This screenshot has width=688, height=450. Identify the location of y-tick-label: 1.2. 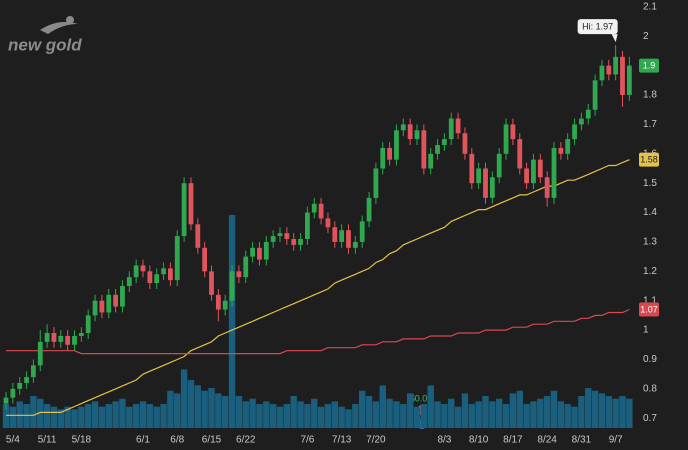
(650, 271).